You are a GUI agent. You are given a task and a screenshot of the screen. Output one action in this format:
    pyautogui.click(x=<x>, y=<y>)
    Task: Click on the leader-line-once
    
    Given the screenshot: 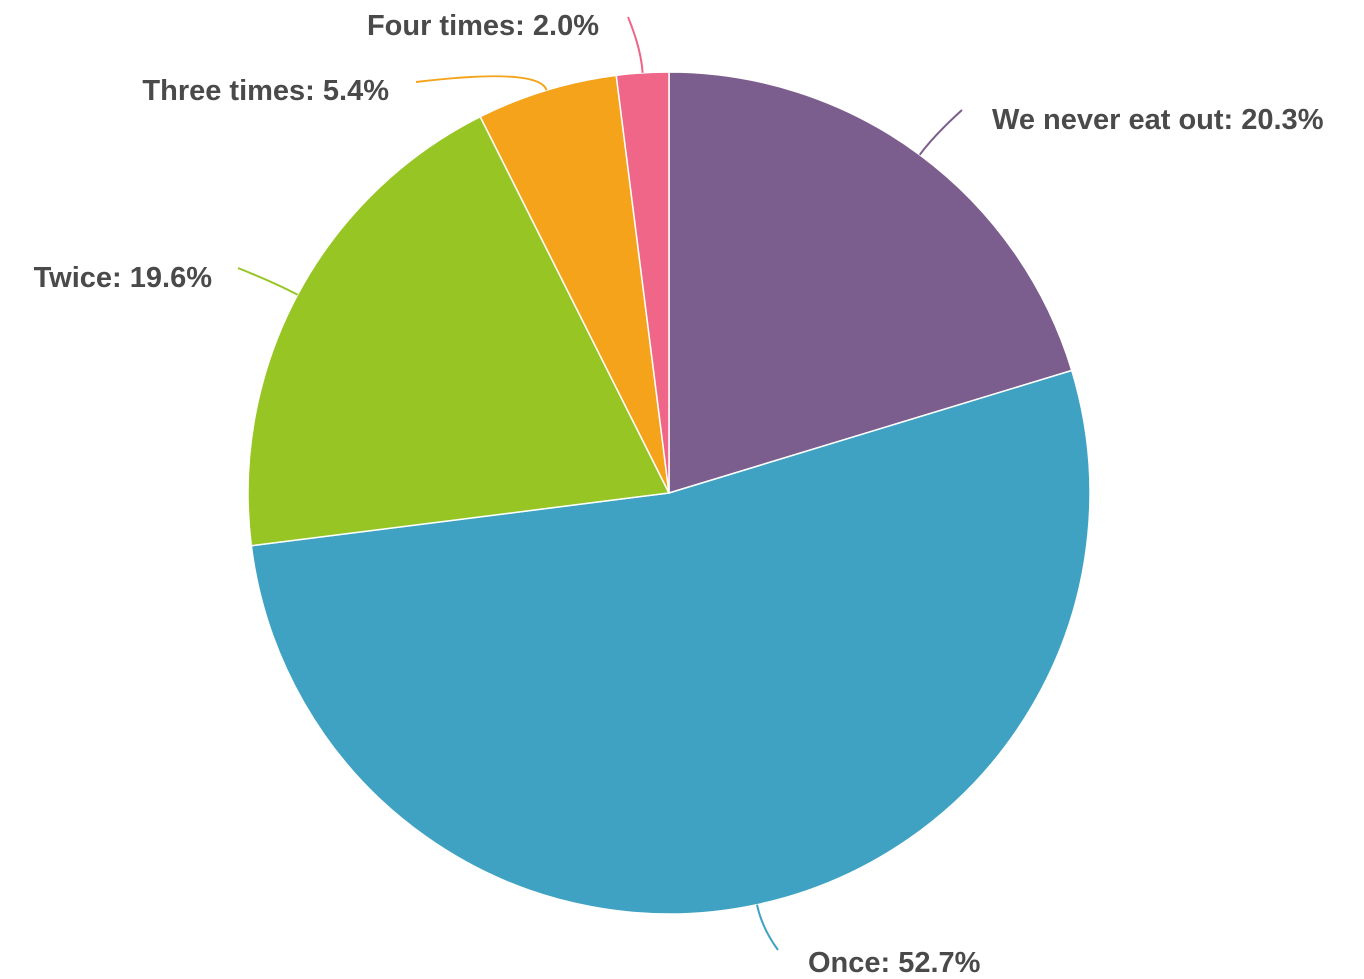 What is the action you would take?
    pyautogui.click(x=767, y=927)
    